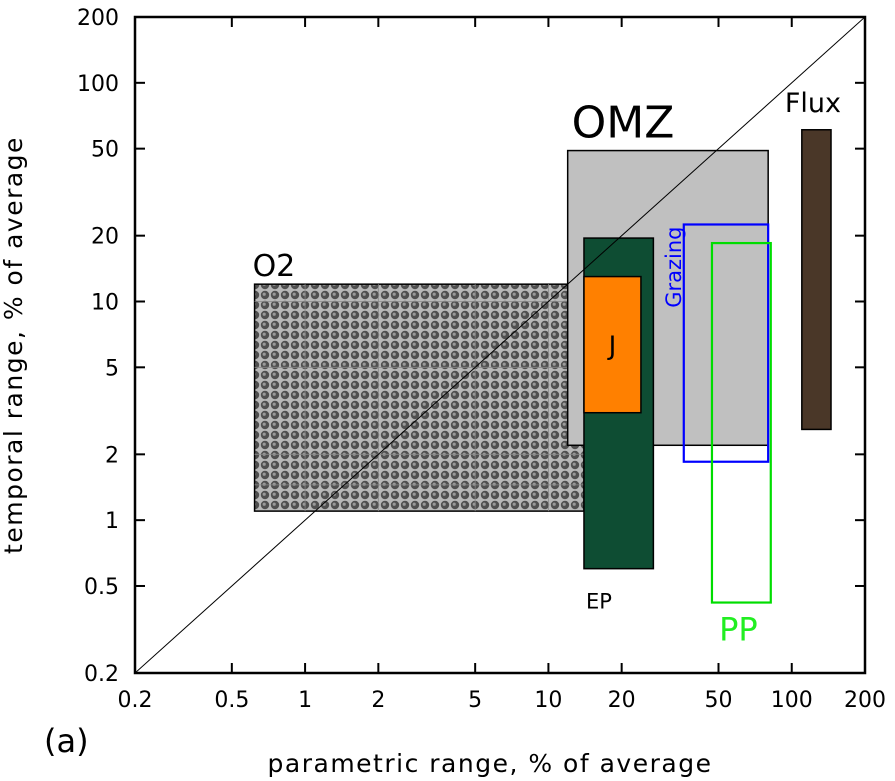  What do you see at coordinates (274, 266) in the screenshot?
I see `label-o2: O2` at bounding box center [274, 266].